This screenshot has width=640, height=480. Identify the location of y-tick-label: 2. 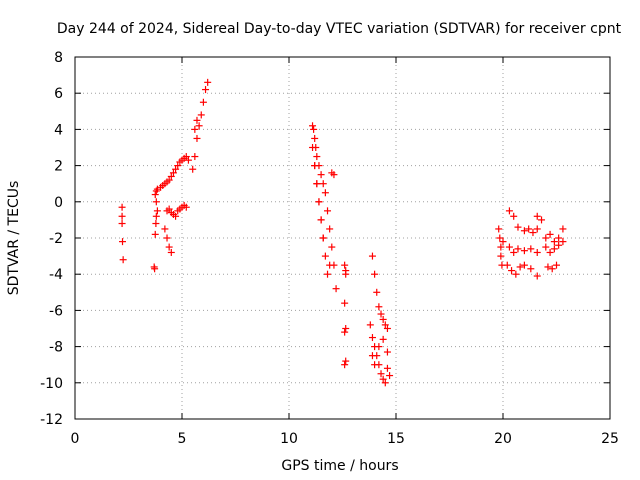
(58, 167).